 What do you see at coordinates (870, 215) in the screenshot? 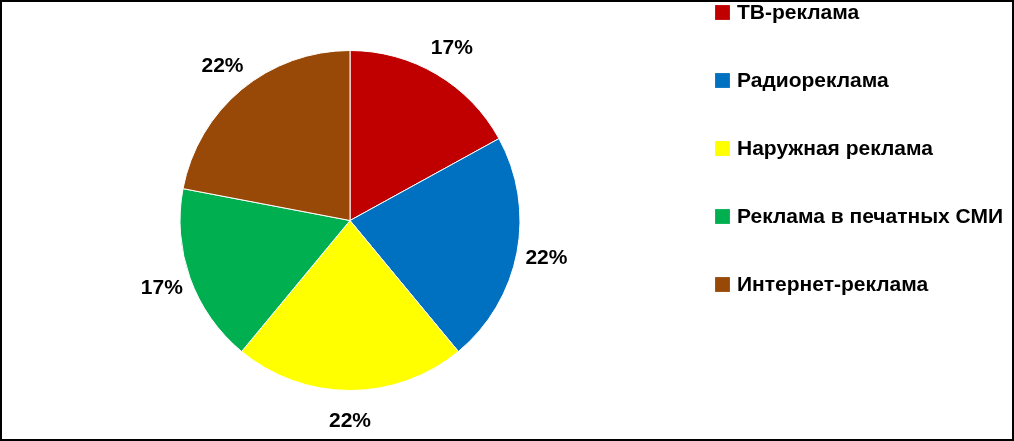
I see `legend-label: Реклама в печатных СМИ` at bounding box center [870, 215].